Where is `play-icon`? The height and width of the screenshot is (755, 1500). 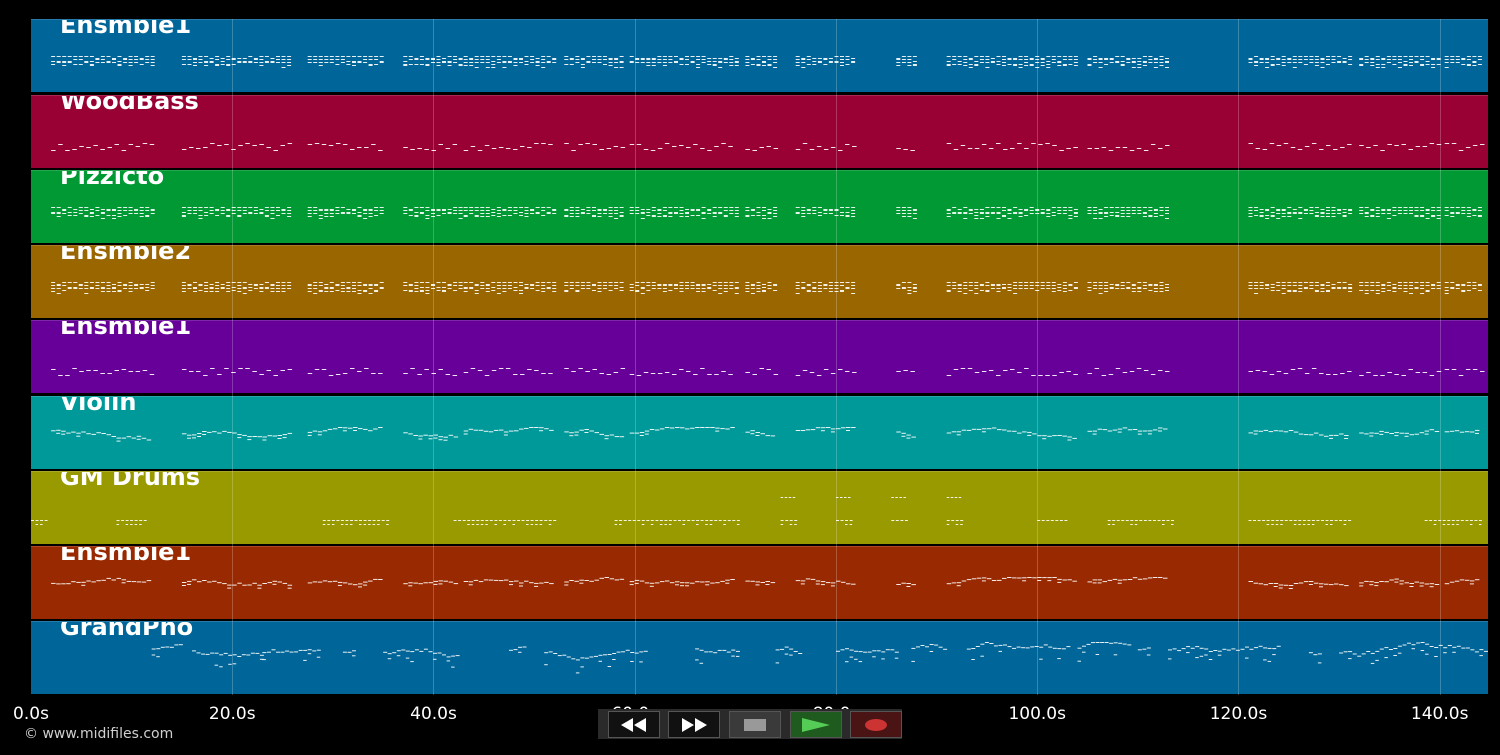
play-icon is located at coordinates (816, 724).